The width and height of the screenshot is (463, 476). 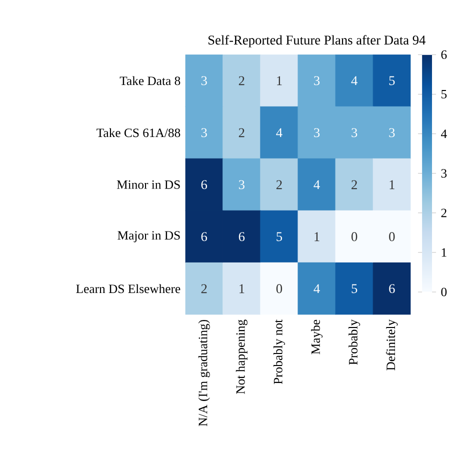 I want to click on y-tick-label: Learn DS Elsewhere, so click(x=128, y=289).